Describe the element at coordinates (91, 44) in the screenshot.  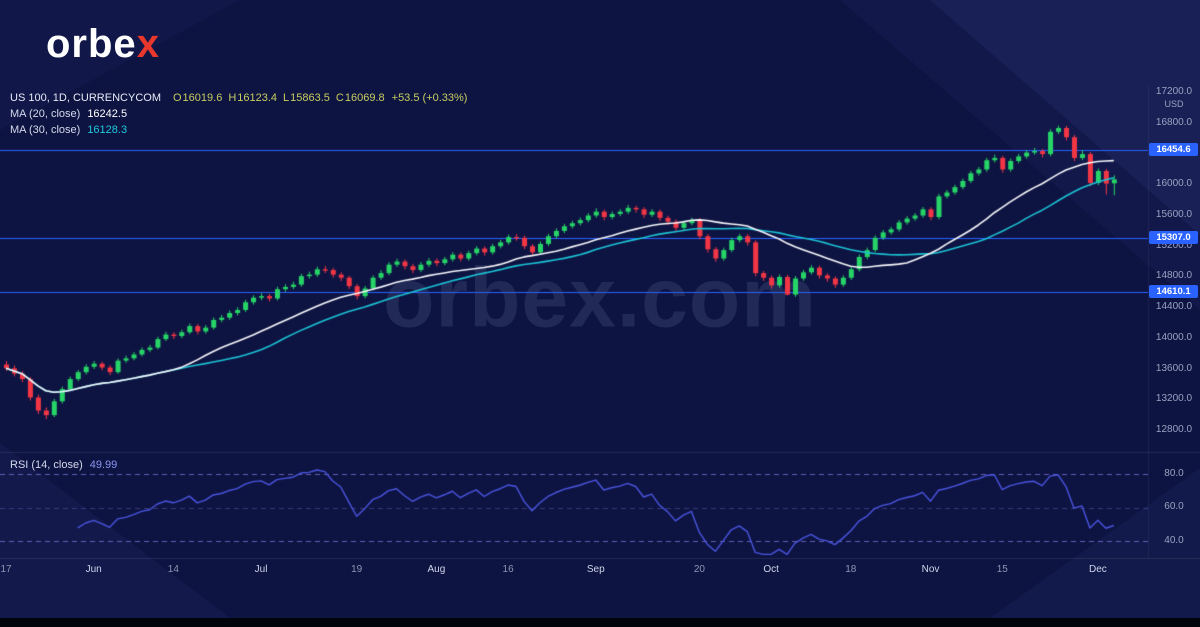
I see `logo-text: orbe` at that location.